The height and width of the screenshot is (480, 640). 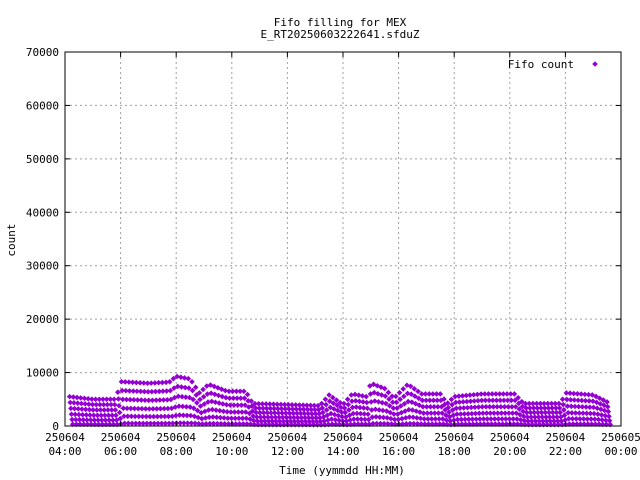 What do you see at coordinates (55, 426) in the screenshot?
I see `y-tick-label: 0` at bounding box center [55, 426].